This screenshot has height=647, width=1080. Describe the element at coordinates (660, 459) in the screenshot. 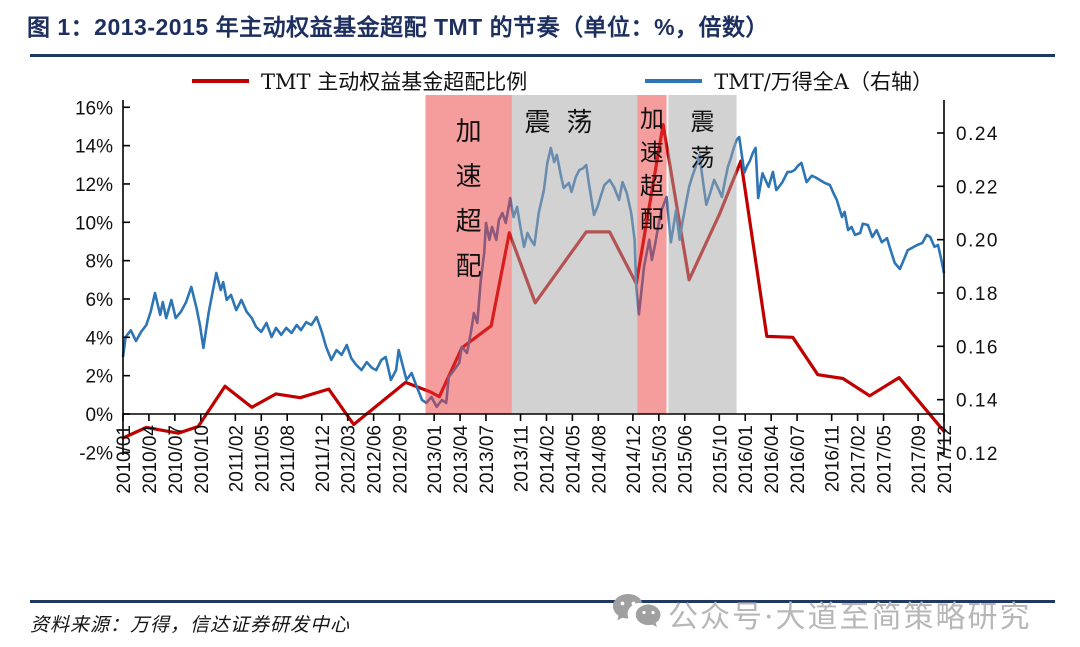

I see `x-axis-label: 2015/03` at that location.